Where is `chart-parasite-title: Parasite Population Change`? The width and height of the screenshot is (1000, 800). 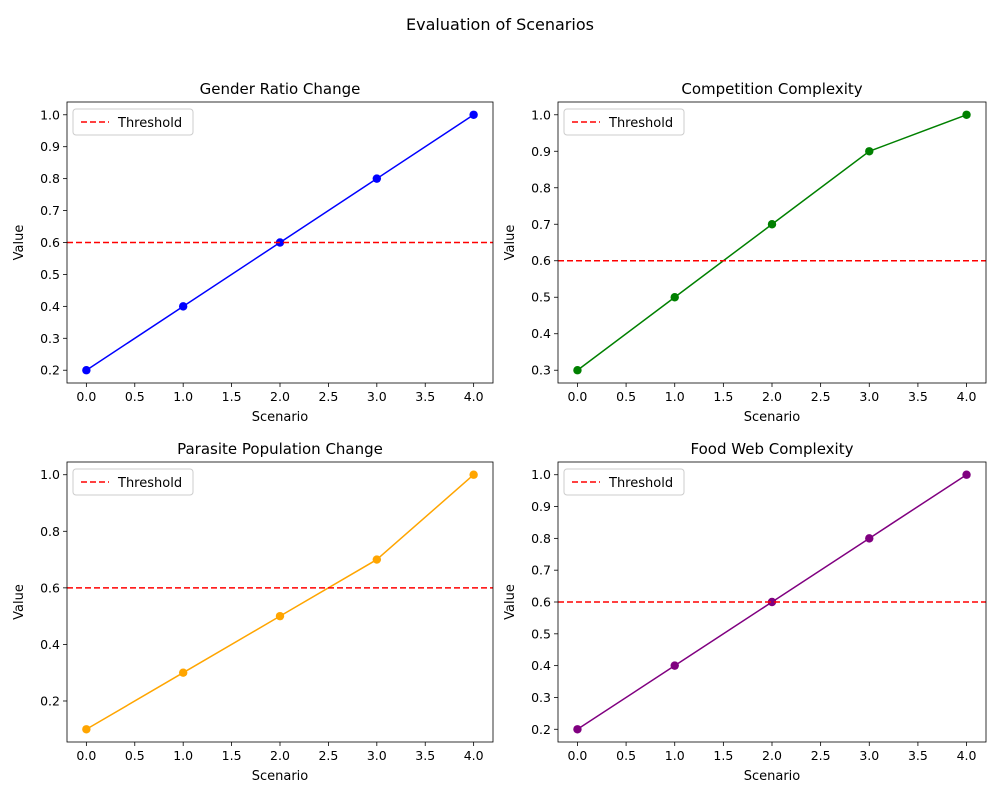 chart-parasite-title: Parasite Population Change is located at coordinates (280, 449).